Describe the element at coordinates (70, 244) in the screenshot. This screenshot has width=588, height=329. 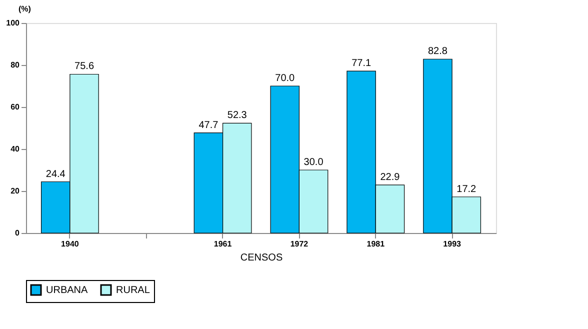
I see `x-tick-label: 1940` at that location.